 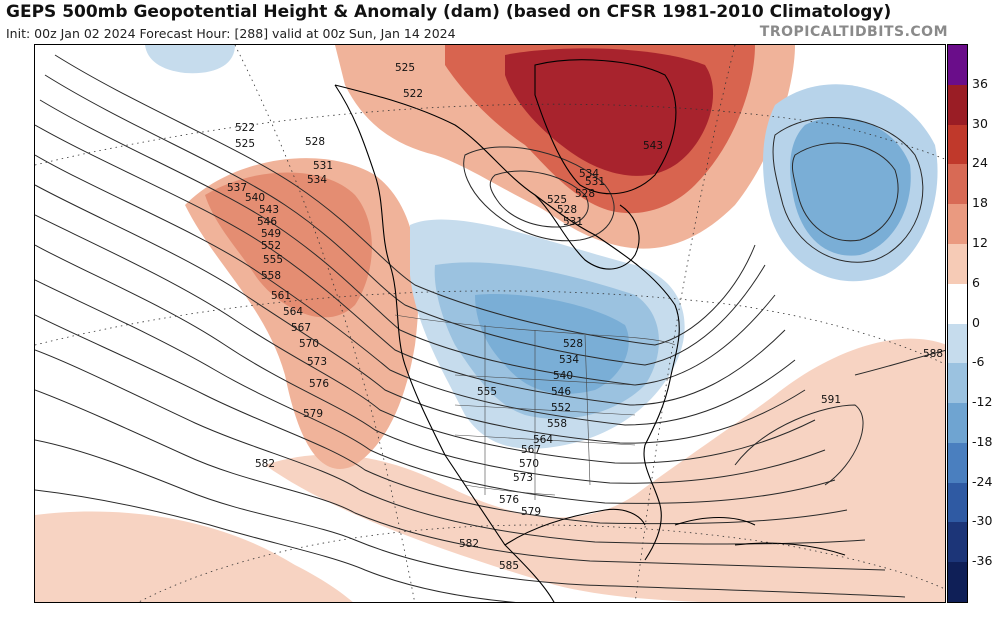 What do you see at coordinates (535, 407) in the screenshot?
I see `political-borders` at bounding box center [535, 407].